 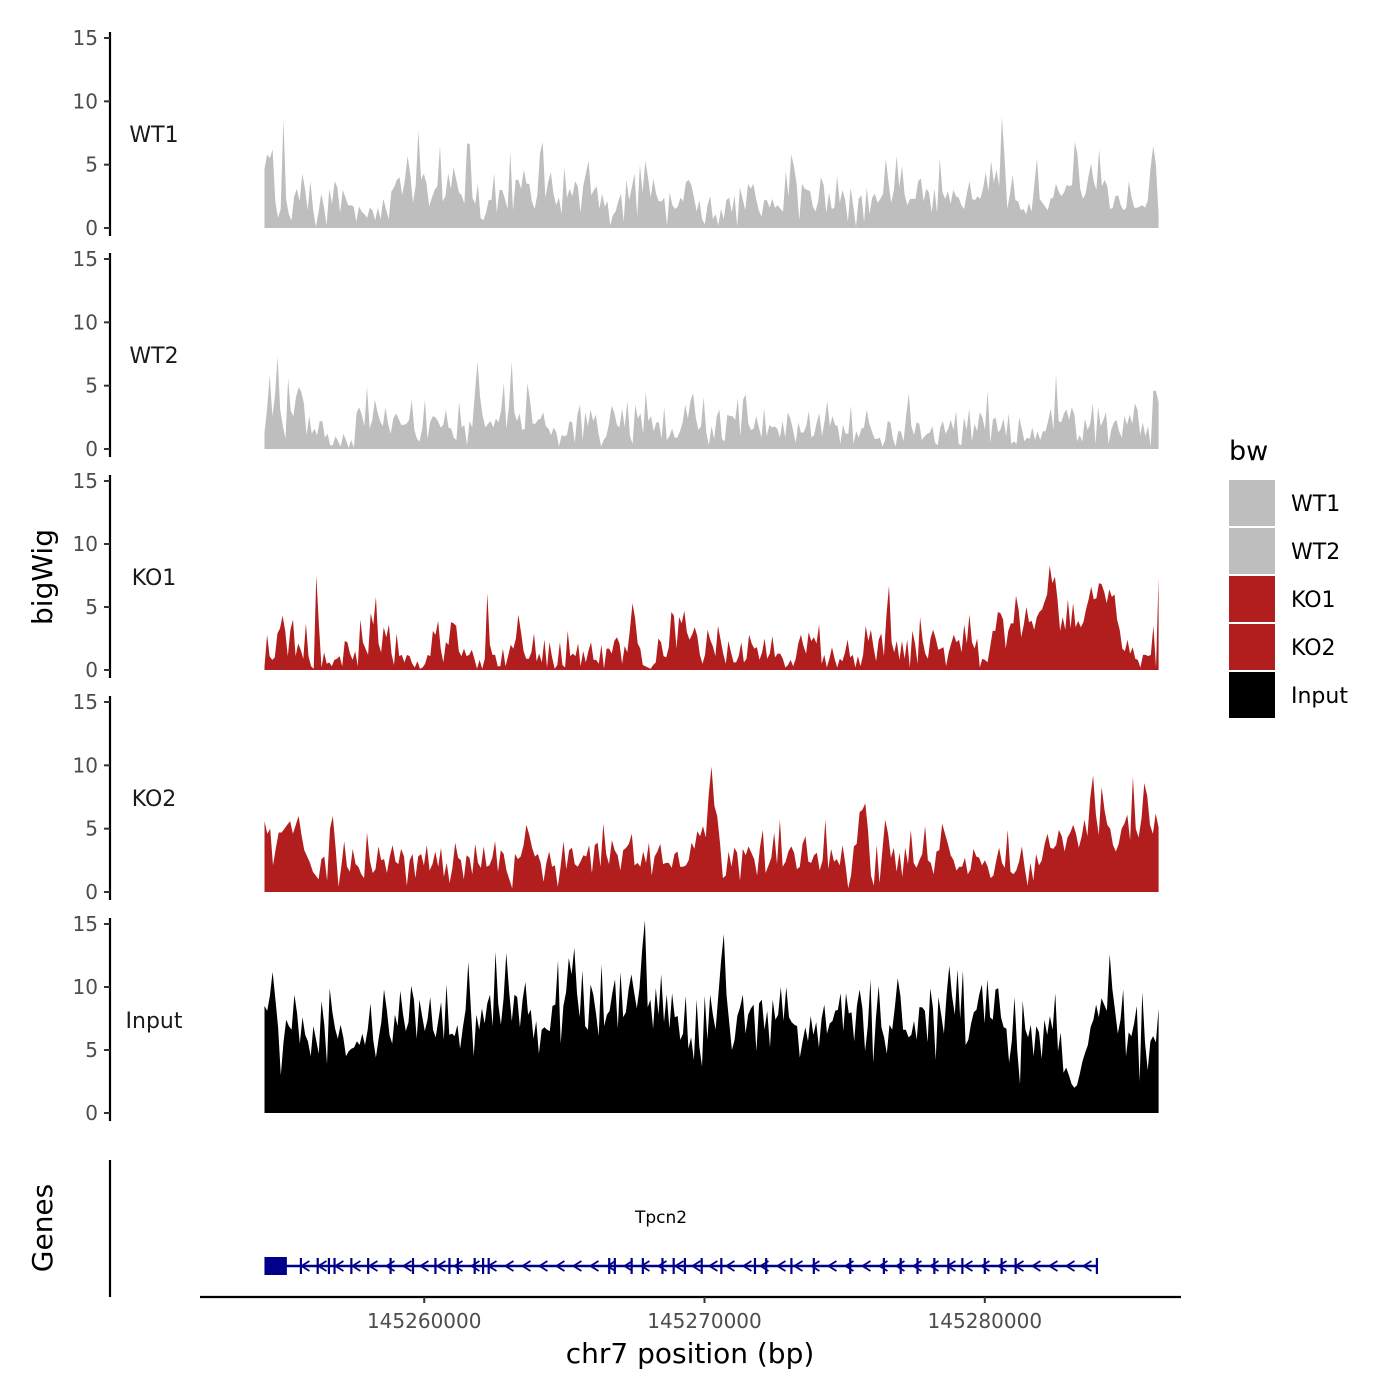 I want to click on track-input: 0 5 10 15 Input, so click(x=616, y=1018).